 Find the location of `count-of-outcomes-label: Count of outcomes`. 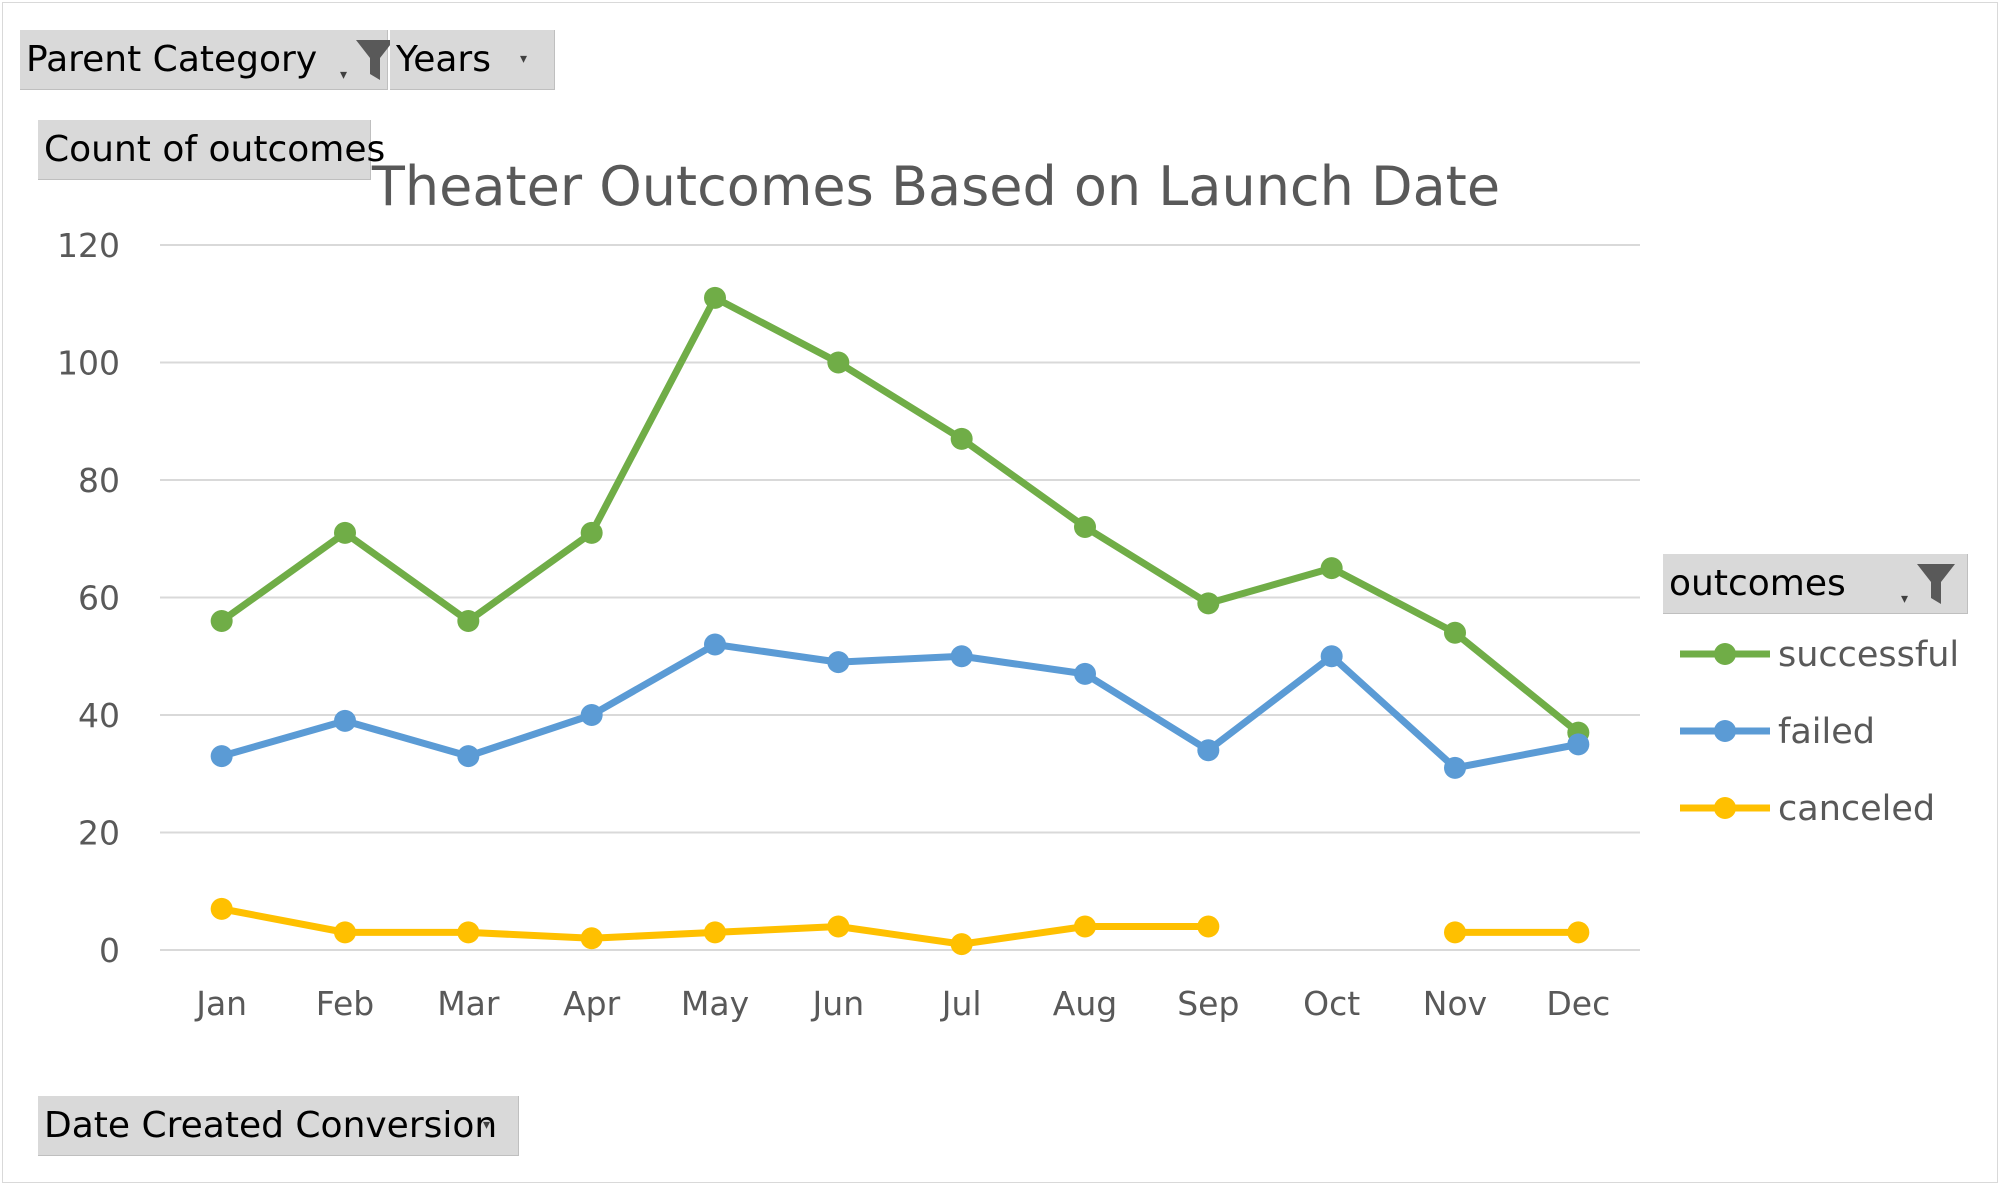

count-of-outcomes-label: Count of outcomes is located at coordinates (215, 149).